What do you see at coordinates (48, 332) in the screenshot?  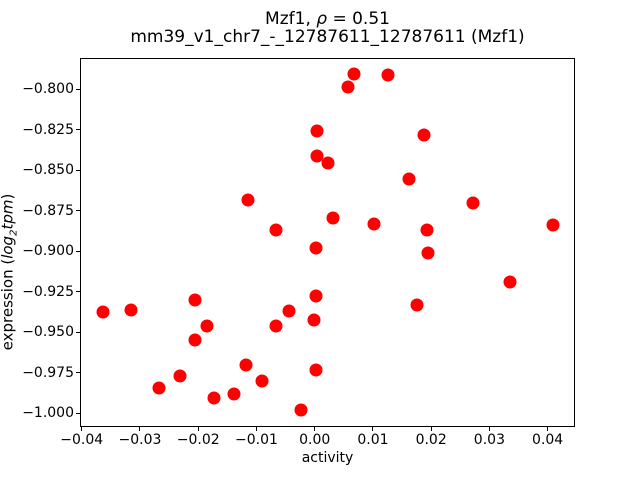 I see `y-tick-label: −0.950` at bounding box center [48, 332].